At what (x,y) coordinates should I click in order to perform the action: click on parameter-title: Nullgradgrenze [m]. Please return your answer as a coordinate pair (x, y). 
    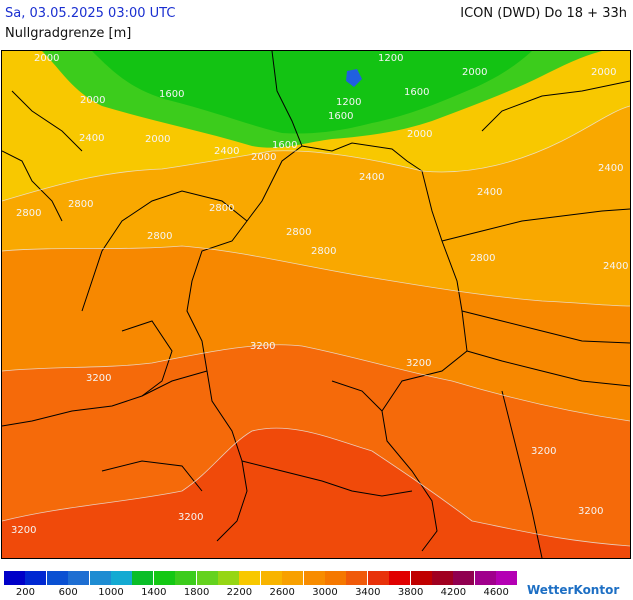
    Looking at the image, I should click on (68, 33).